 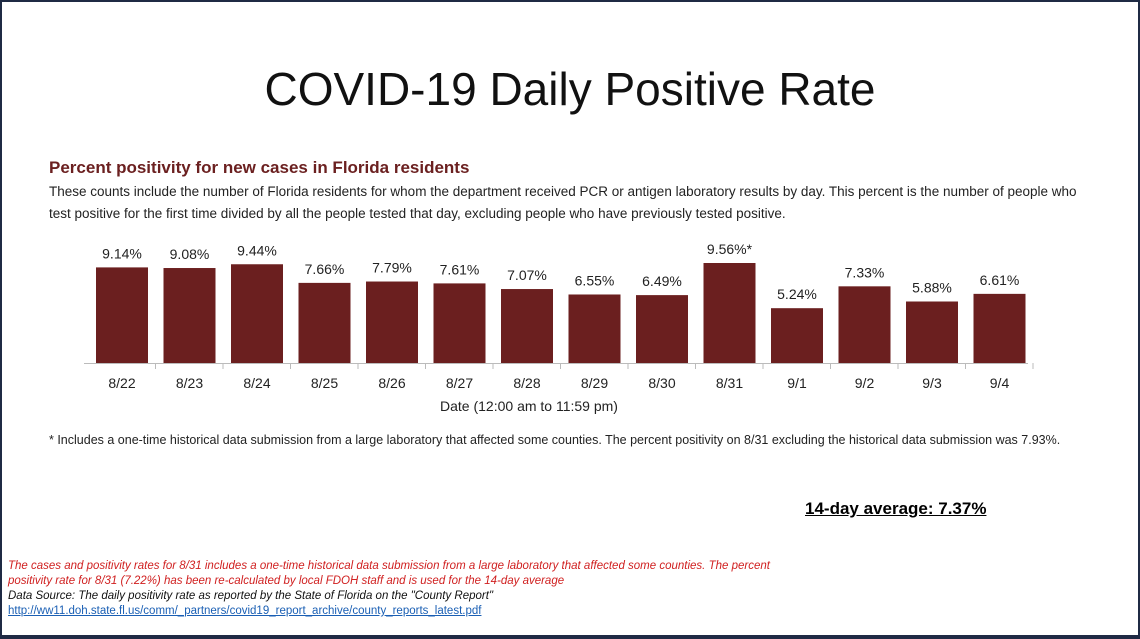 What do you see at coordinates (797, 335) in the screenshot?
I see `bar-9/1` at bounding box center [797, 335].